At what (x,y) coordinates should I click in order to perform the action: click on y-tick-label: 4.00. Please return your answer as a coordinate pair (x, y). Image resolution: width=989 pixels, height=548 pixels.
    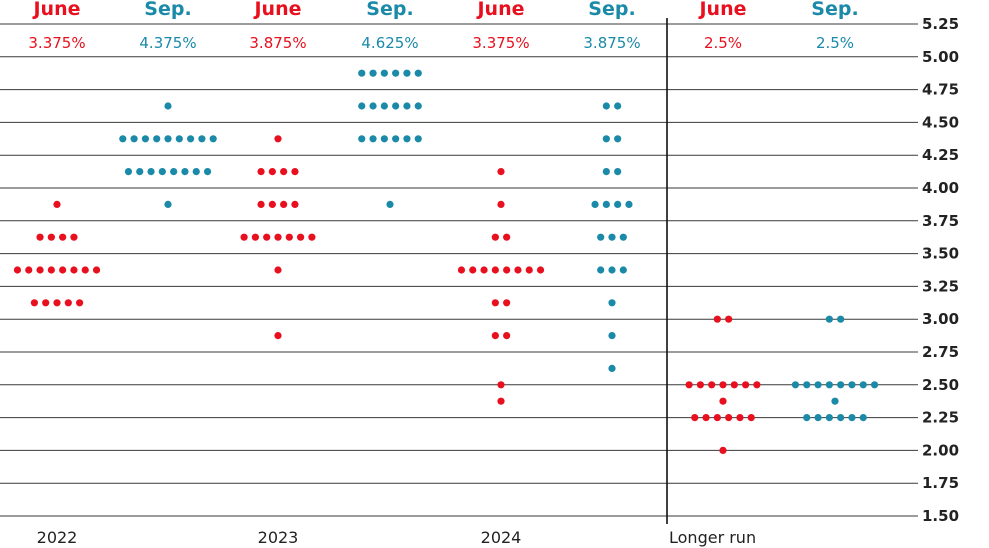
    Looking at the image, I should click on (940, 188).